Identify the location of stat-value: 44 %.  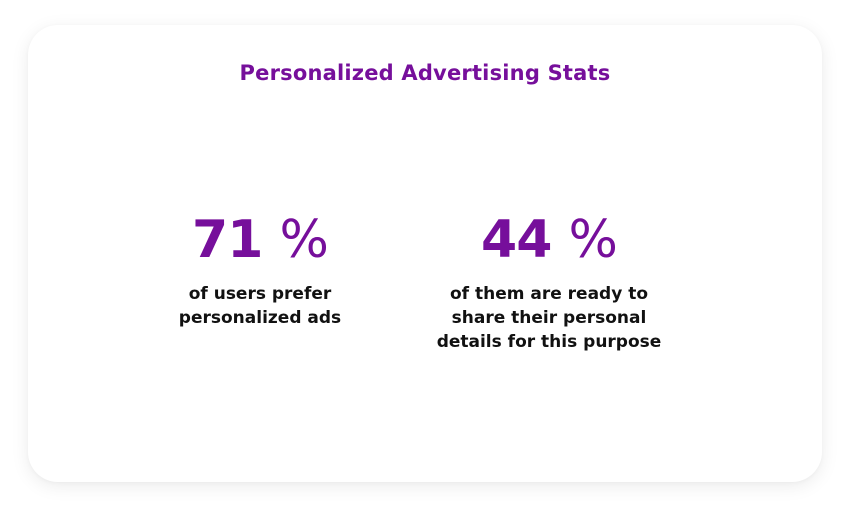
(549, 240).